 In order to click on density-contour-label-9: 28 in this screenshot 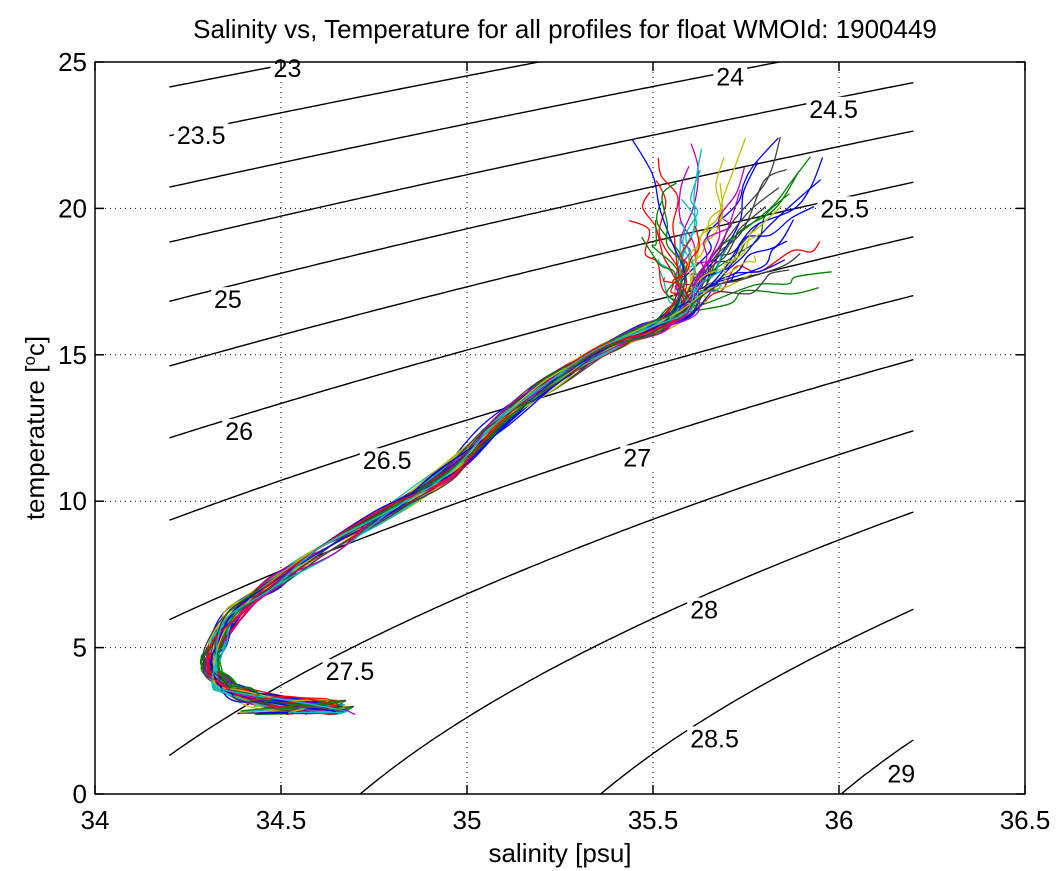, I will do `click(704, 611)`.